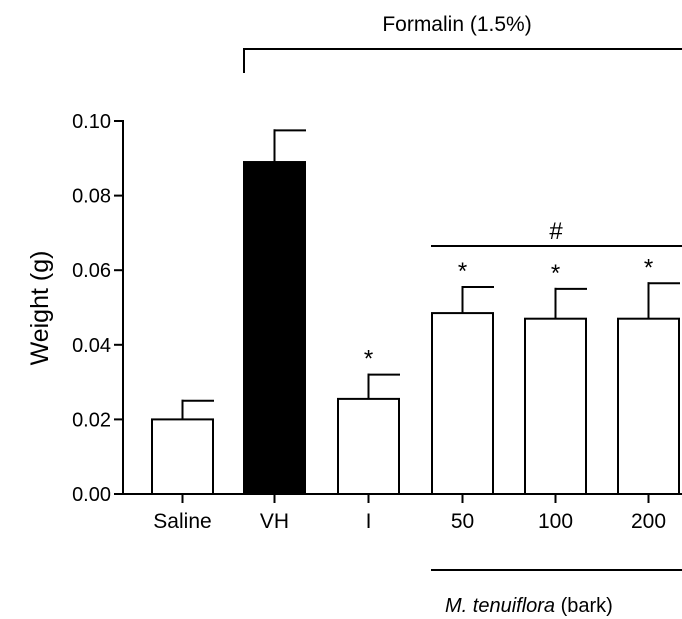 The width and height of the screenshot is (682, 619). I want to click on y-tick-label: 0.00, so click(91, 495).